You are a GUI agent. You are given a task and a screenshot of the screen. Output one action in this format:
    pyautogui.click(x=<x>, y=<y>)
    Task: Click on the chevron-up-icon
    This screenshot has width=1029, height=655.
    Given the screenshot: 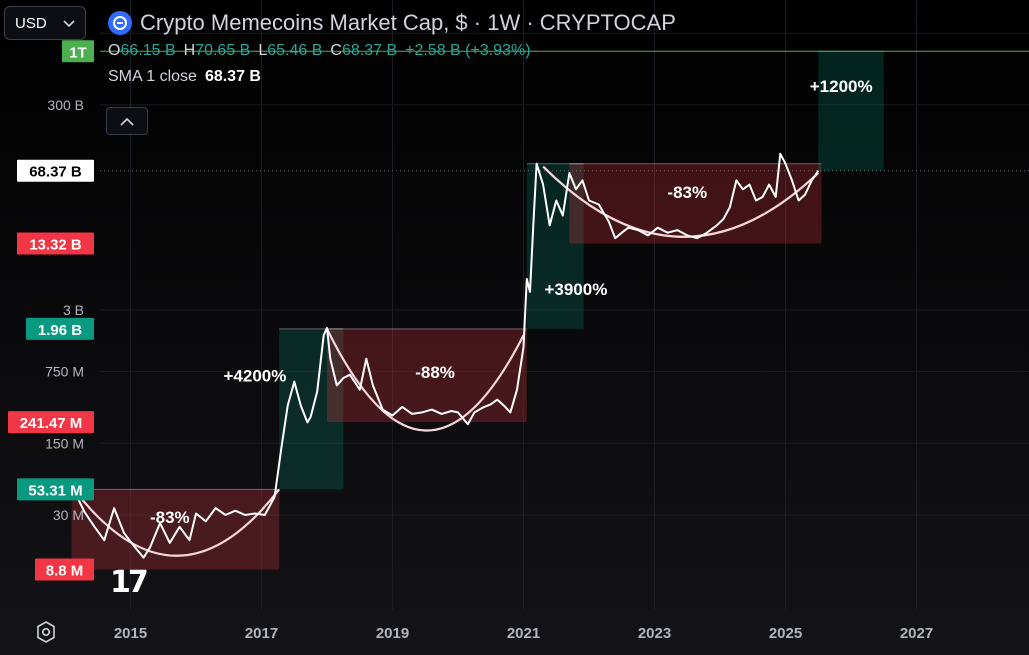 What is the action you would take?
    pyautogui.click(x=127, y=121)
    